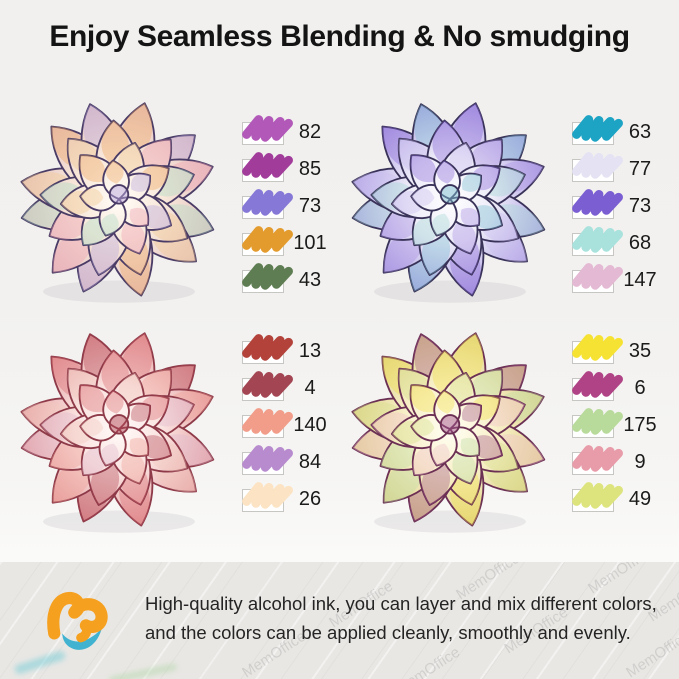 This screenshot has width=679, height=679. I want to click on swatch-number: 147, so click(640, 280).